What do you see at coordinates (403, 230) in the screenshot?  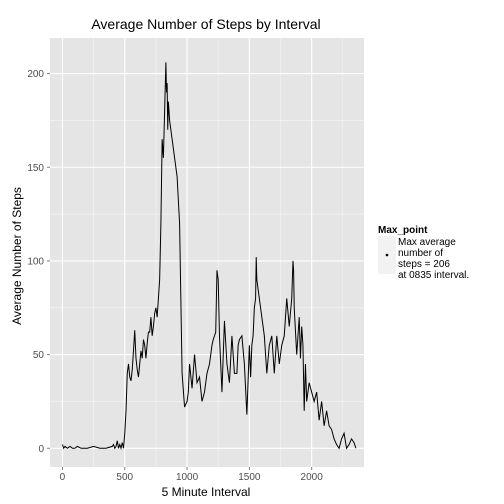 I see `legend-title: Max_point` at bounding box center [403, 230].